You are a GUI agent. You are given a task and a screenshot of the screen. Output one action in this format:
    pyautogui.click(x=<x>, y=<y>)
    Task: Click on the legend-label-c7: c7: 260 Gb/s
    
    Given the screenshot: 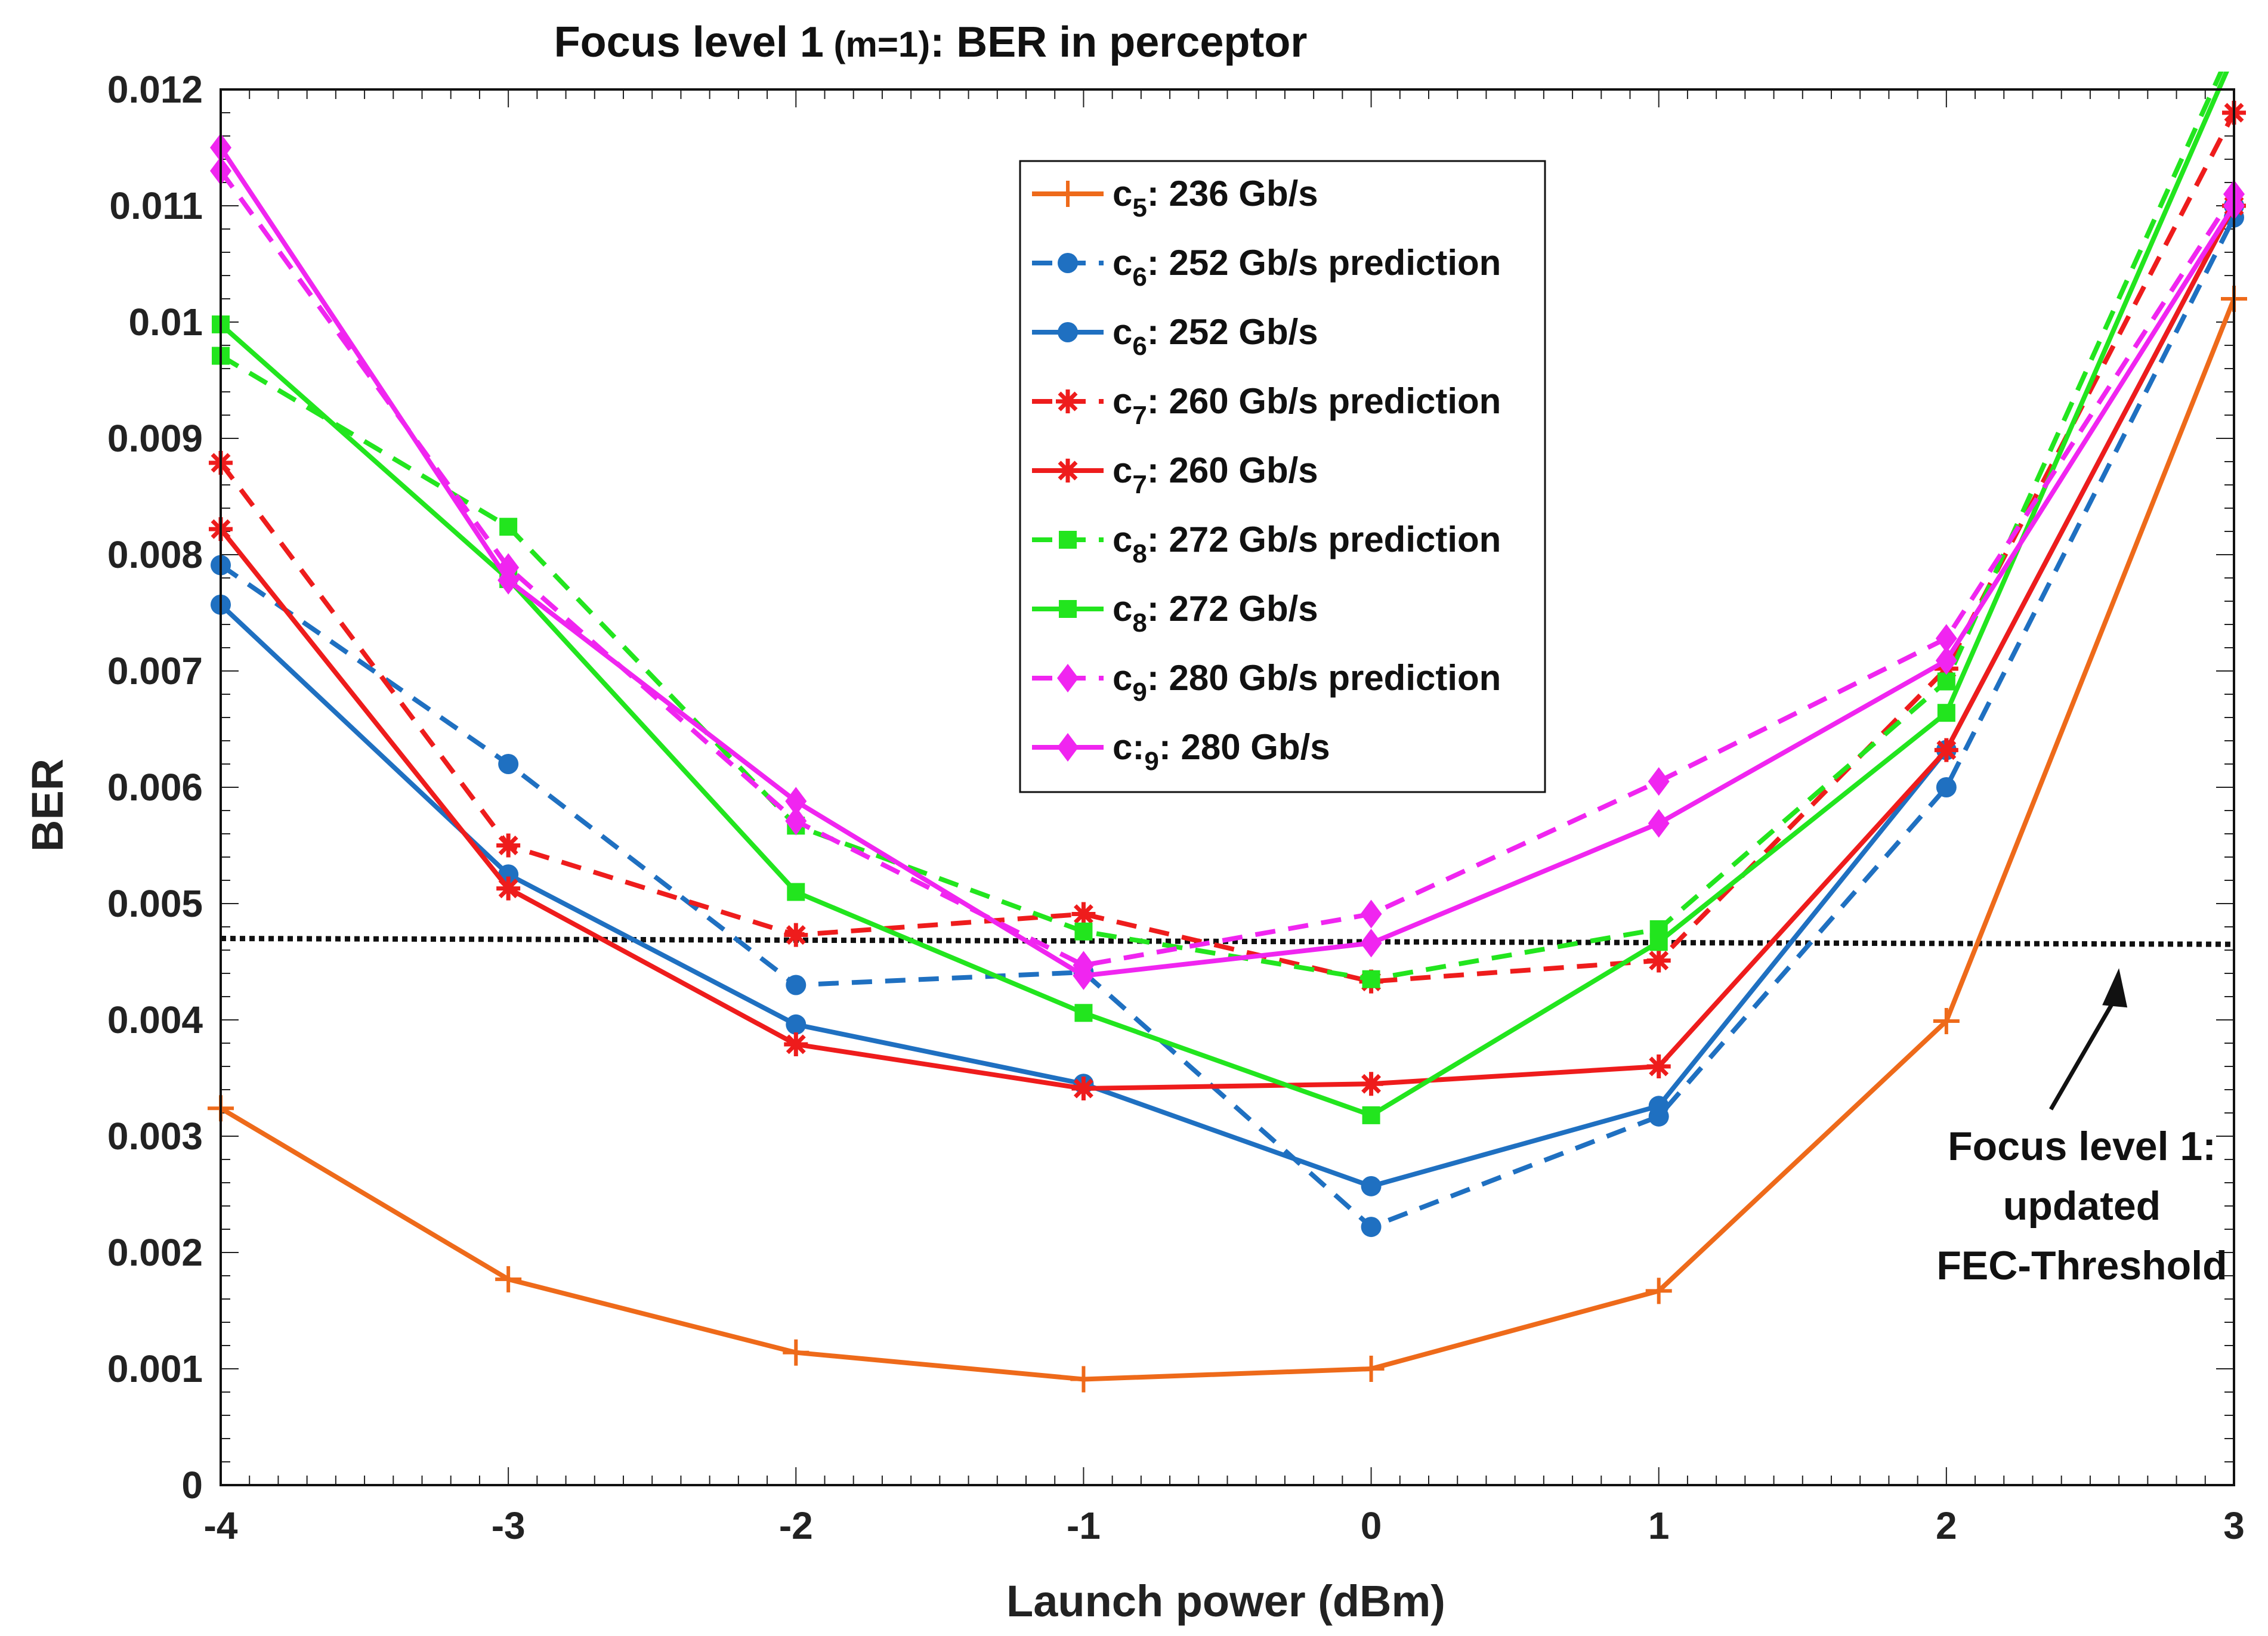 What is the action you would take?
    pyautogui.click(x=1215, y=474)
    